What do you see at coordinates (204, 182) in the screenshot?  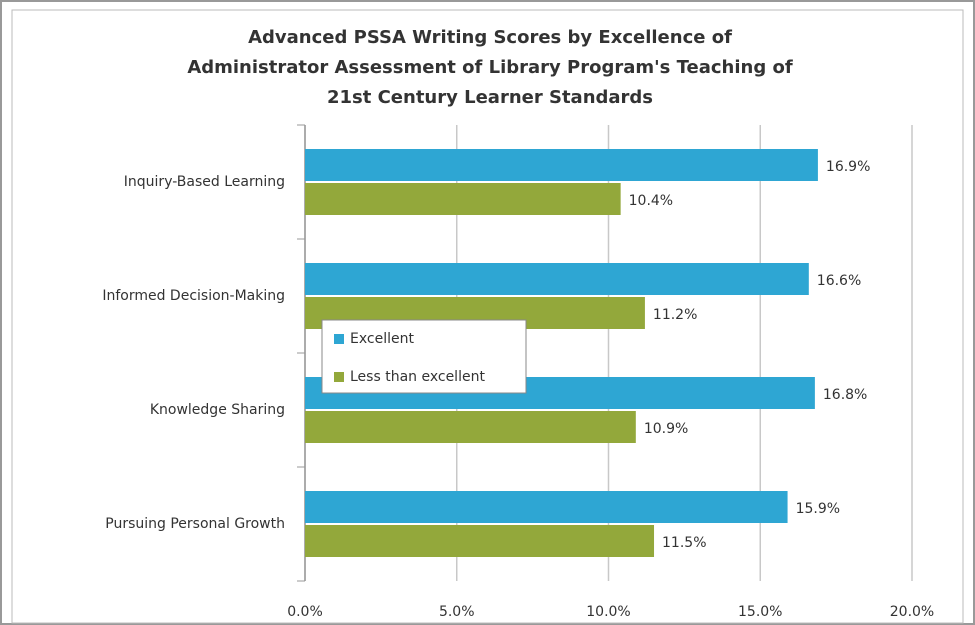 I see `y-tick-label: Inquiry-Based Learning` at bounding box center [204, 182].